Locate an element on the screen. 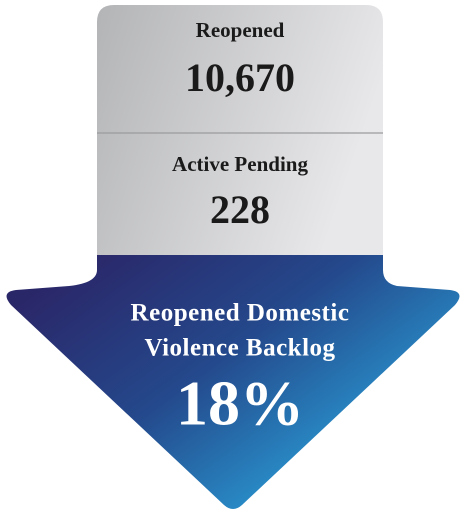 This screenshot has height=513, width=466. panel-value: 10,670 is located at coordinates (240, 77).